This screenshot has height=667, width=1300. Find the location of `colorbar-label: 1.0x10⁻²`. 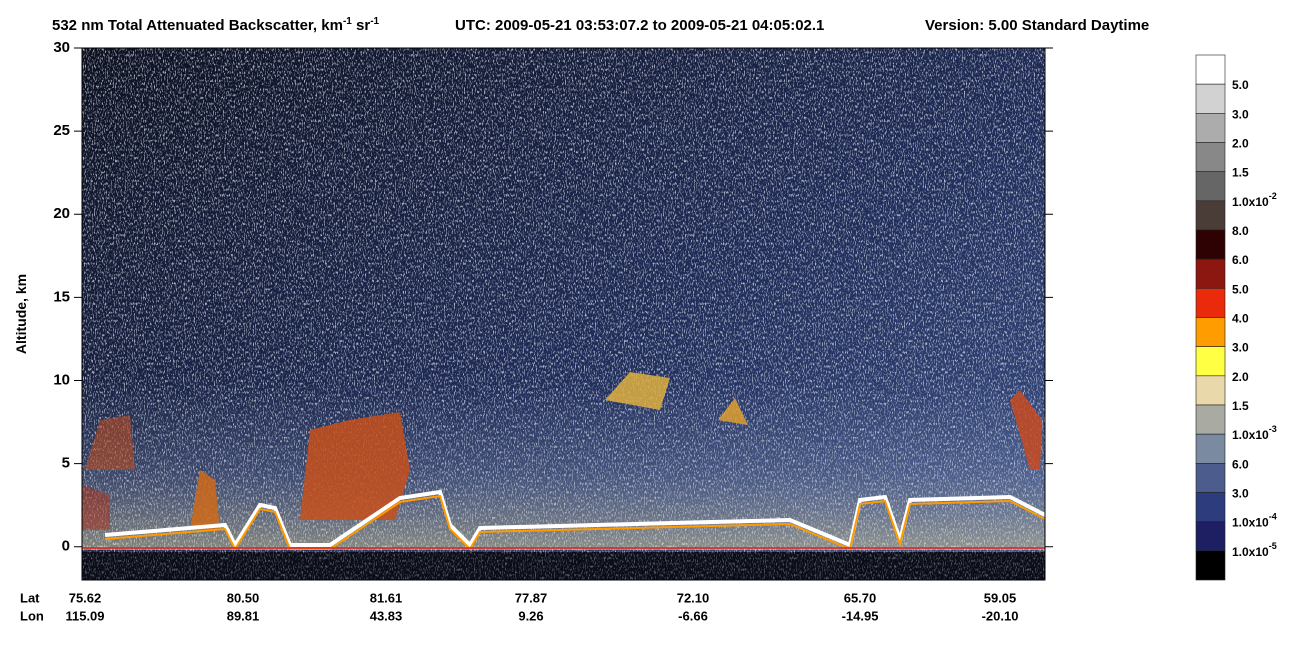

colorbar-label: 1.0x10⁻² is located at coordinates (1254, 200).